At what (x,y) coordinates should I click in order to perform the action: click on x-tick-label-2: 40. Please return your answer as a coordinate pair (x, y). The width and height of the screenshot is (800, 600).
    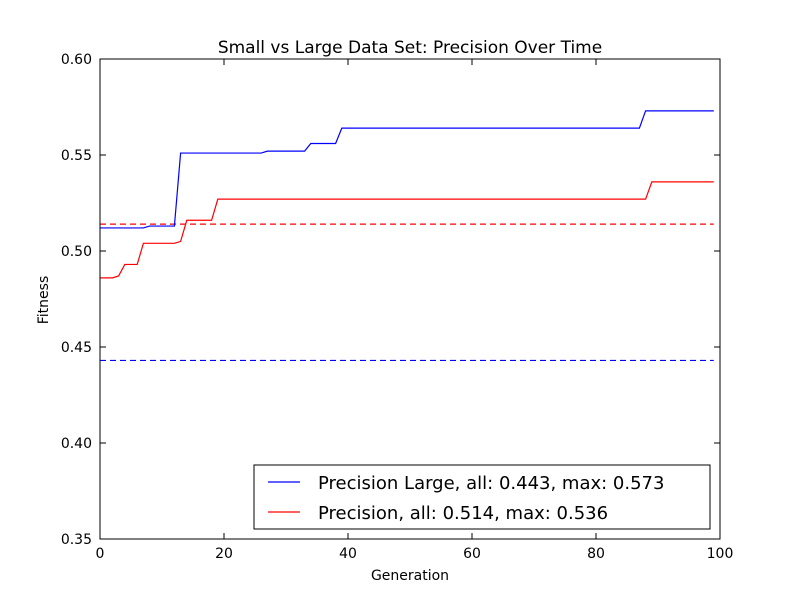
    Looking at the image, I should click on (348, 554).